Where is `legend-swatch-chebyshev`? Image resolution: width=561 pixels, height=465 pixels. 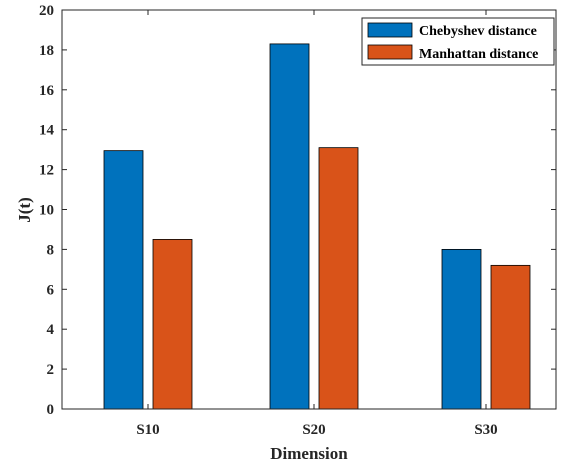 legend-swatch-chebyshev is located at coordinates (390, 30).